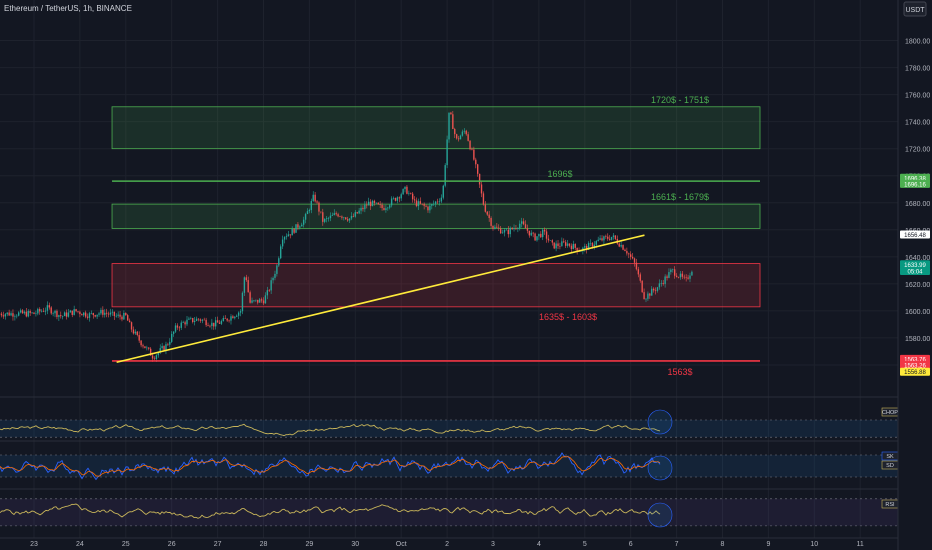 Image resolution: width=932 pixels, height=550 pixels. What do you see at coordinates (80, 544) in the screenshot?
I see `x-tick-label: 24` at bounding box center [80, 544].